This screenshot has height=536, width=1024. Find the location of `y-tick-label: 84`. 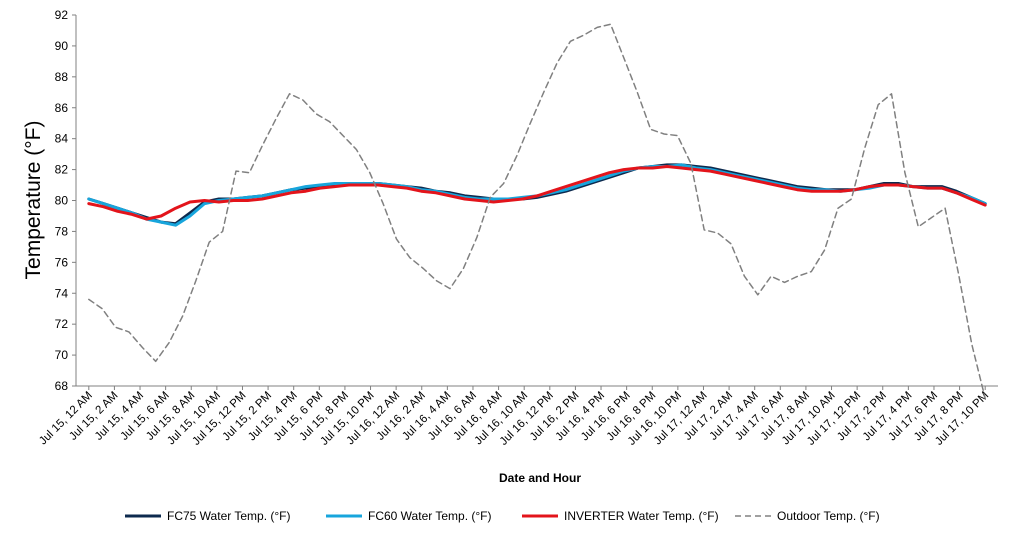

y-tick-label: 84 is located at coordinates (62, 139).